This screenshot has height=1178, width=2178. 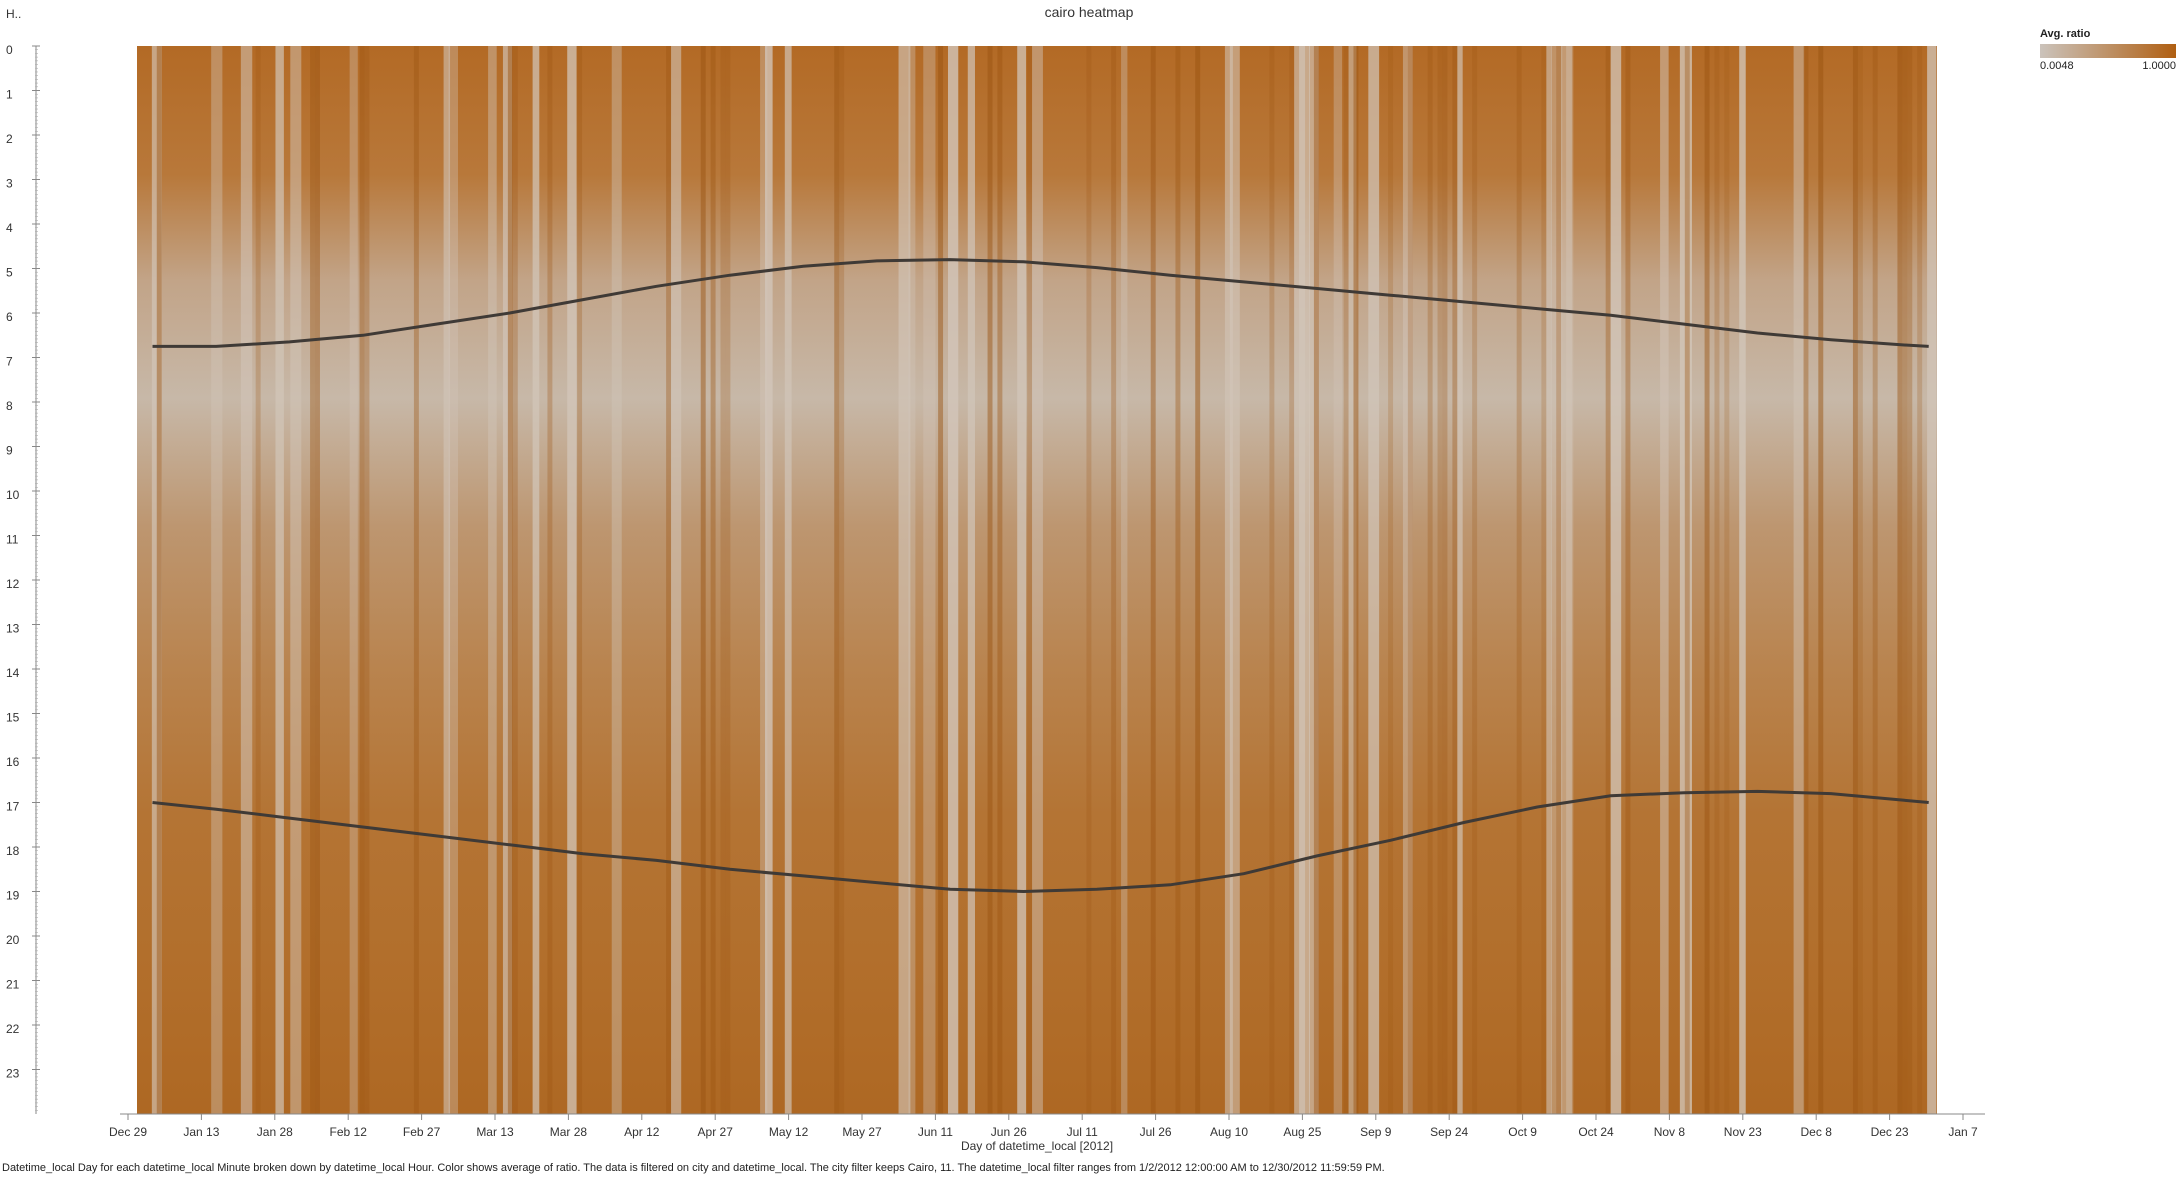 I want to click on y-tick-label: 21, so click(x=13, y=985).